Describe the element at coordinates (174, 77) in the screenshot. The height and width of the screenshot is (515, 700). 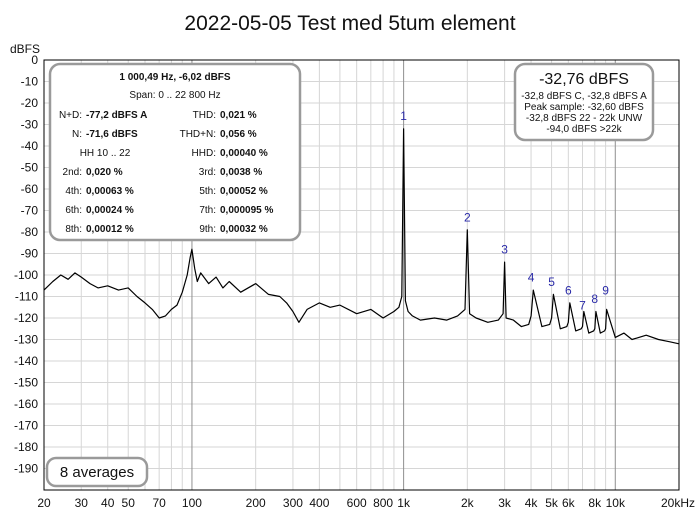
I see `stats-frequency-level: 1 000,49 Hz, -6,02 dBFS` at that location.